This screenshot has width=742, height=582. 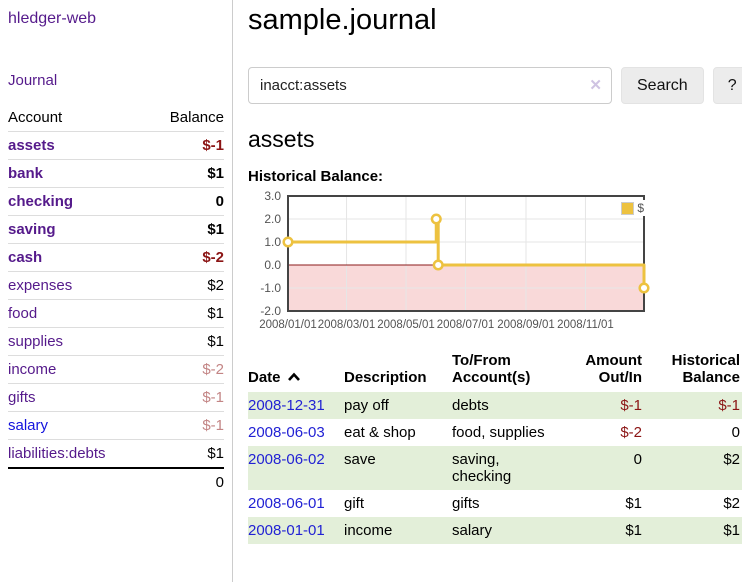 I want to click on txn-description: save, so click(x=360, y=459).